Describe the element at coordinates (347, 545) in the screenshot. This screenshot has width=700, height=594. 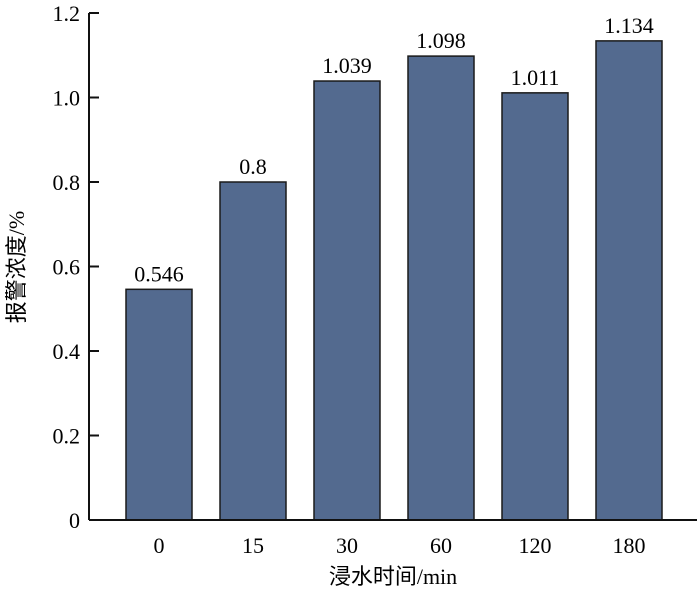
I see `x-tick-label: 30` at that location.